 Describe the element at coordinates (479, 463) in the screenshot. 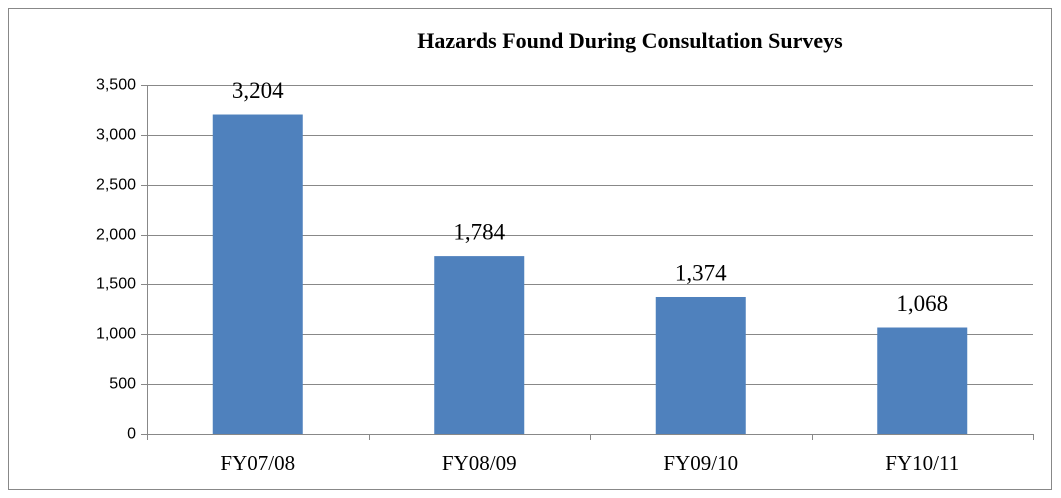

I see `x-tick-label: FY08/09` at that location.